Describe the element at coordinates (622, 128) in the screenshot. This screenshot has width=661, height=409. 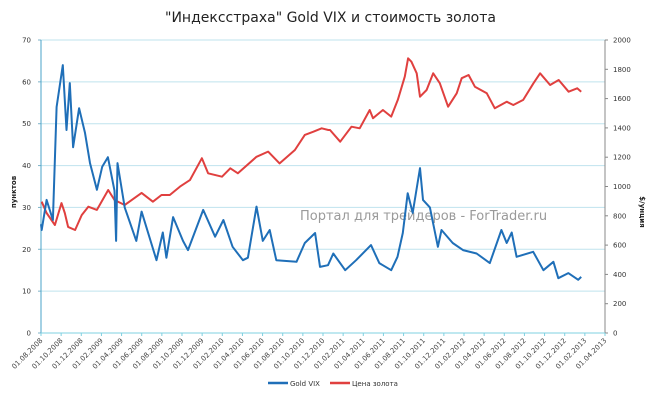
I see `right-tick-label: 1400` at that location.